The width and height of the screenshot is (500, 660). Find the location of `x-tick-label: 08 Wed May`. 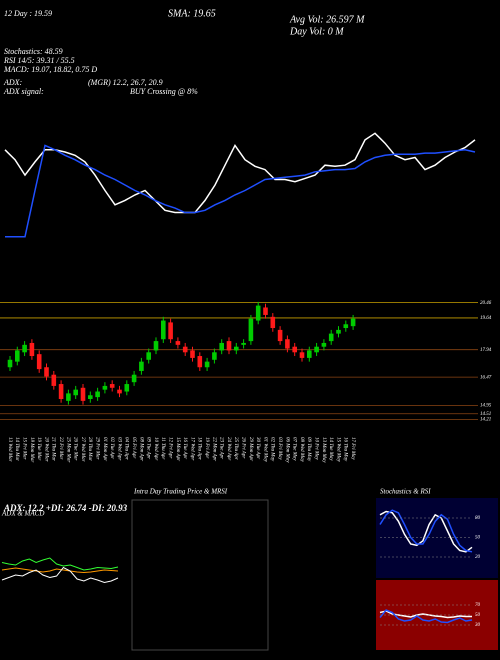

x-tick-label: 08 Wed May is located at coordinates (301, 450).